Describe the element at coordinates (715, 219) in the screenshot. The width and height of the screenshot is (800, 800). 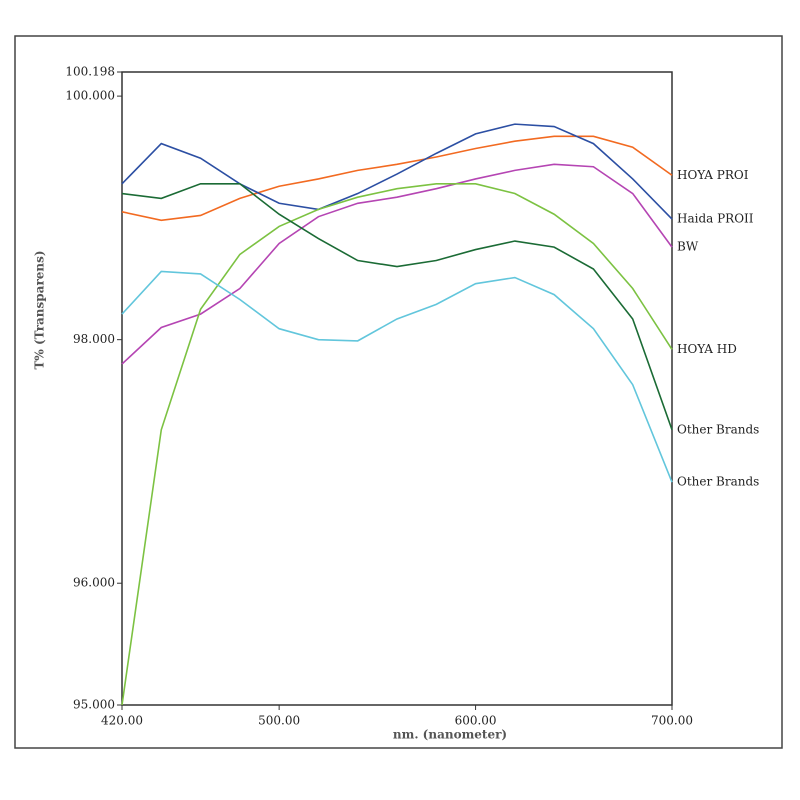
I see `legend-label: Haida PROII` at that location.